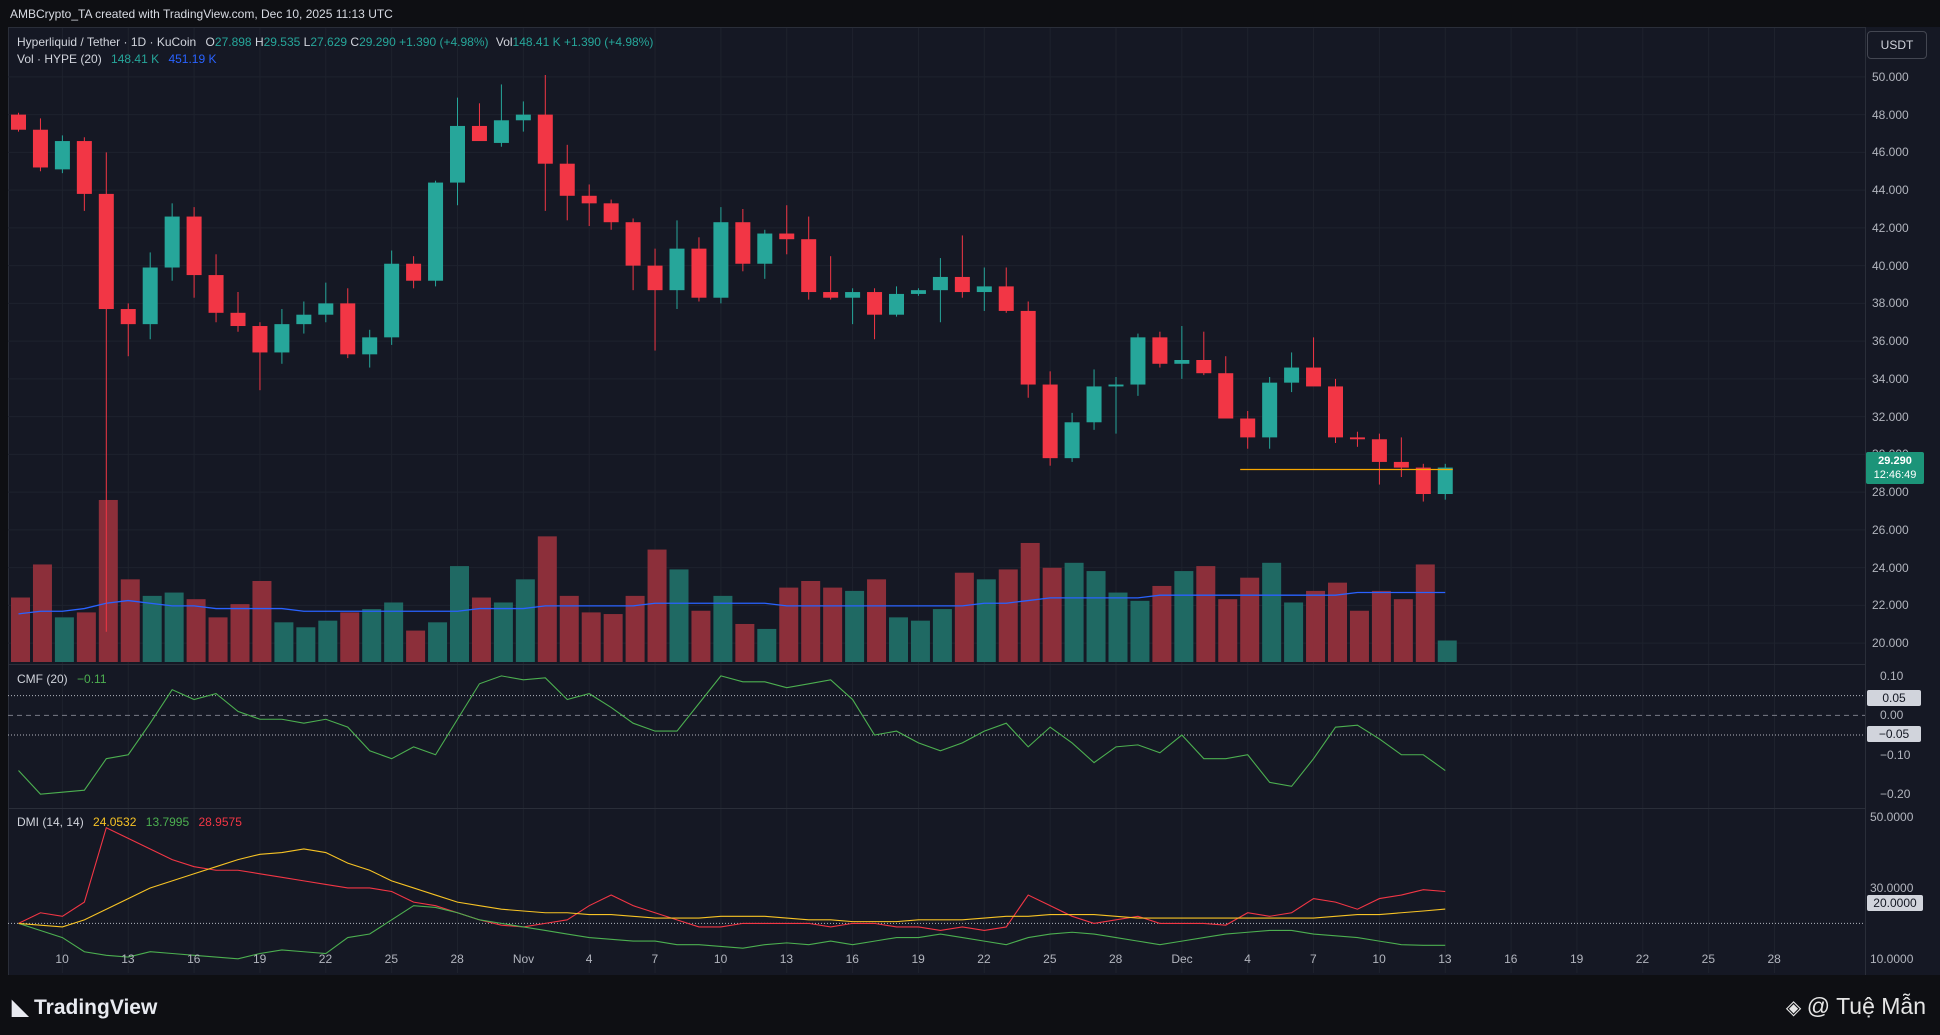 This screenshot has height=1035, width=1940. I want to click on time-tick: 7, so click(655, 959).